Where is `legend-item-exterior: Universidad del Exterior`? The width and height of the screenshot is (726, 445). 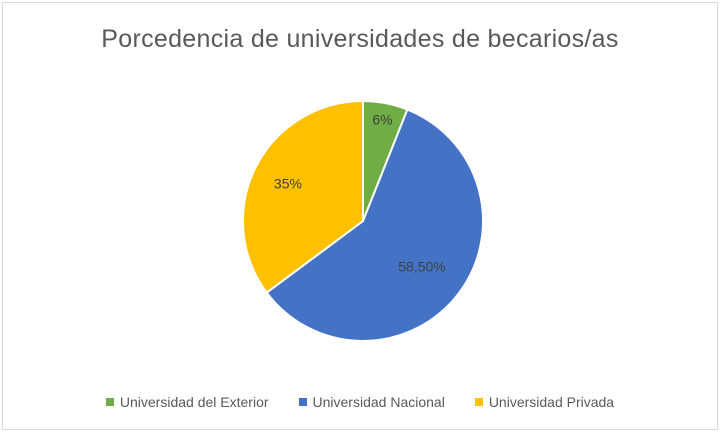 legend-item-exterior: Universidad del Exterior is located at coordinates (187, 402).